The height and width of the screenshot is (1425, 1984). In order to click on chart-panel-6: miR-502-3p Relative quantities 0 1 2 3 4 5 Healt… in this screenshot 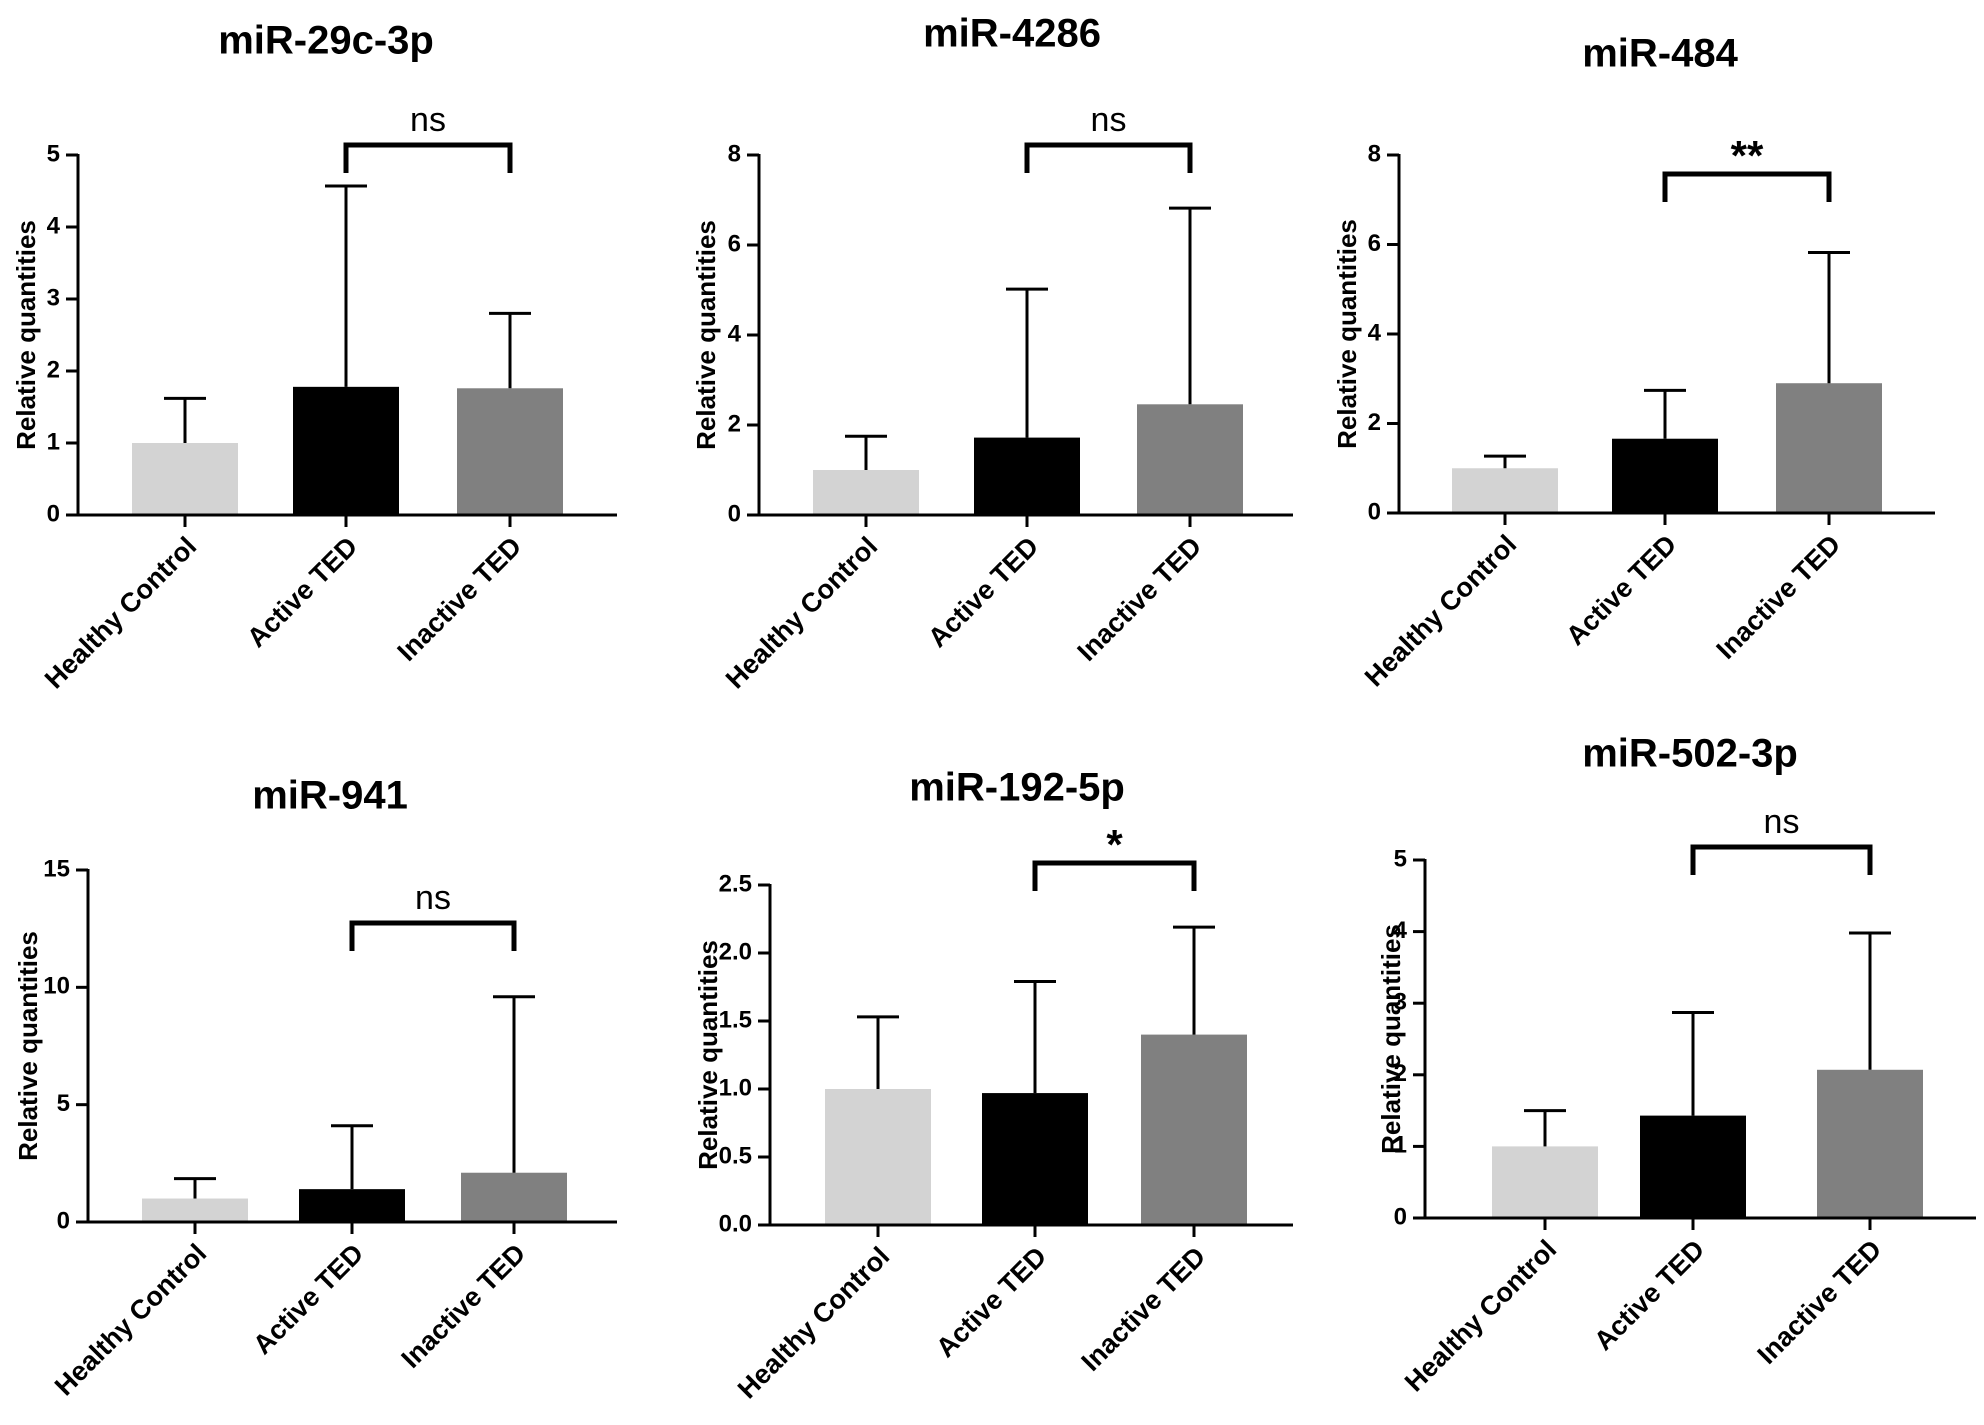, I will do `click(1676, 1064)`.